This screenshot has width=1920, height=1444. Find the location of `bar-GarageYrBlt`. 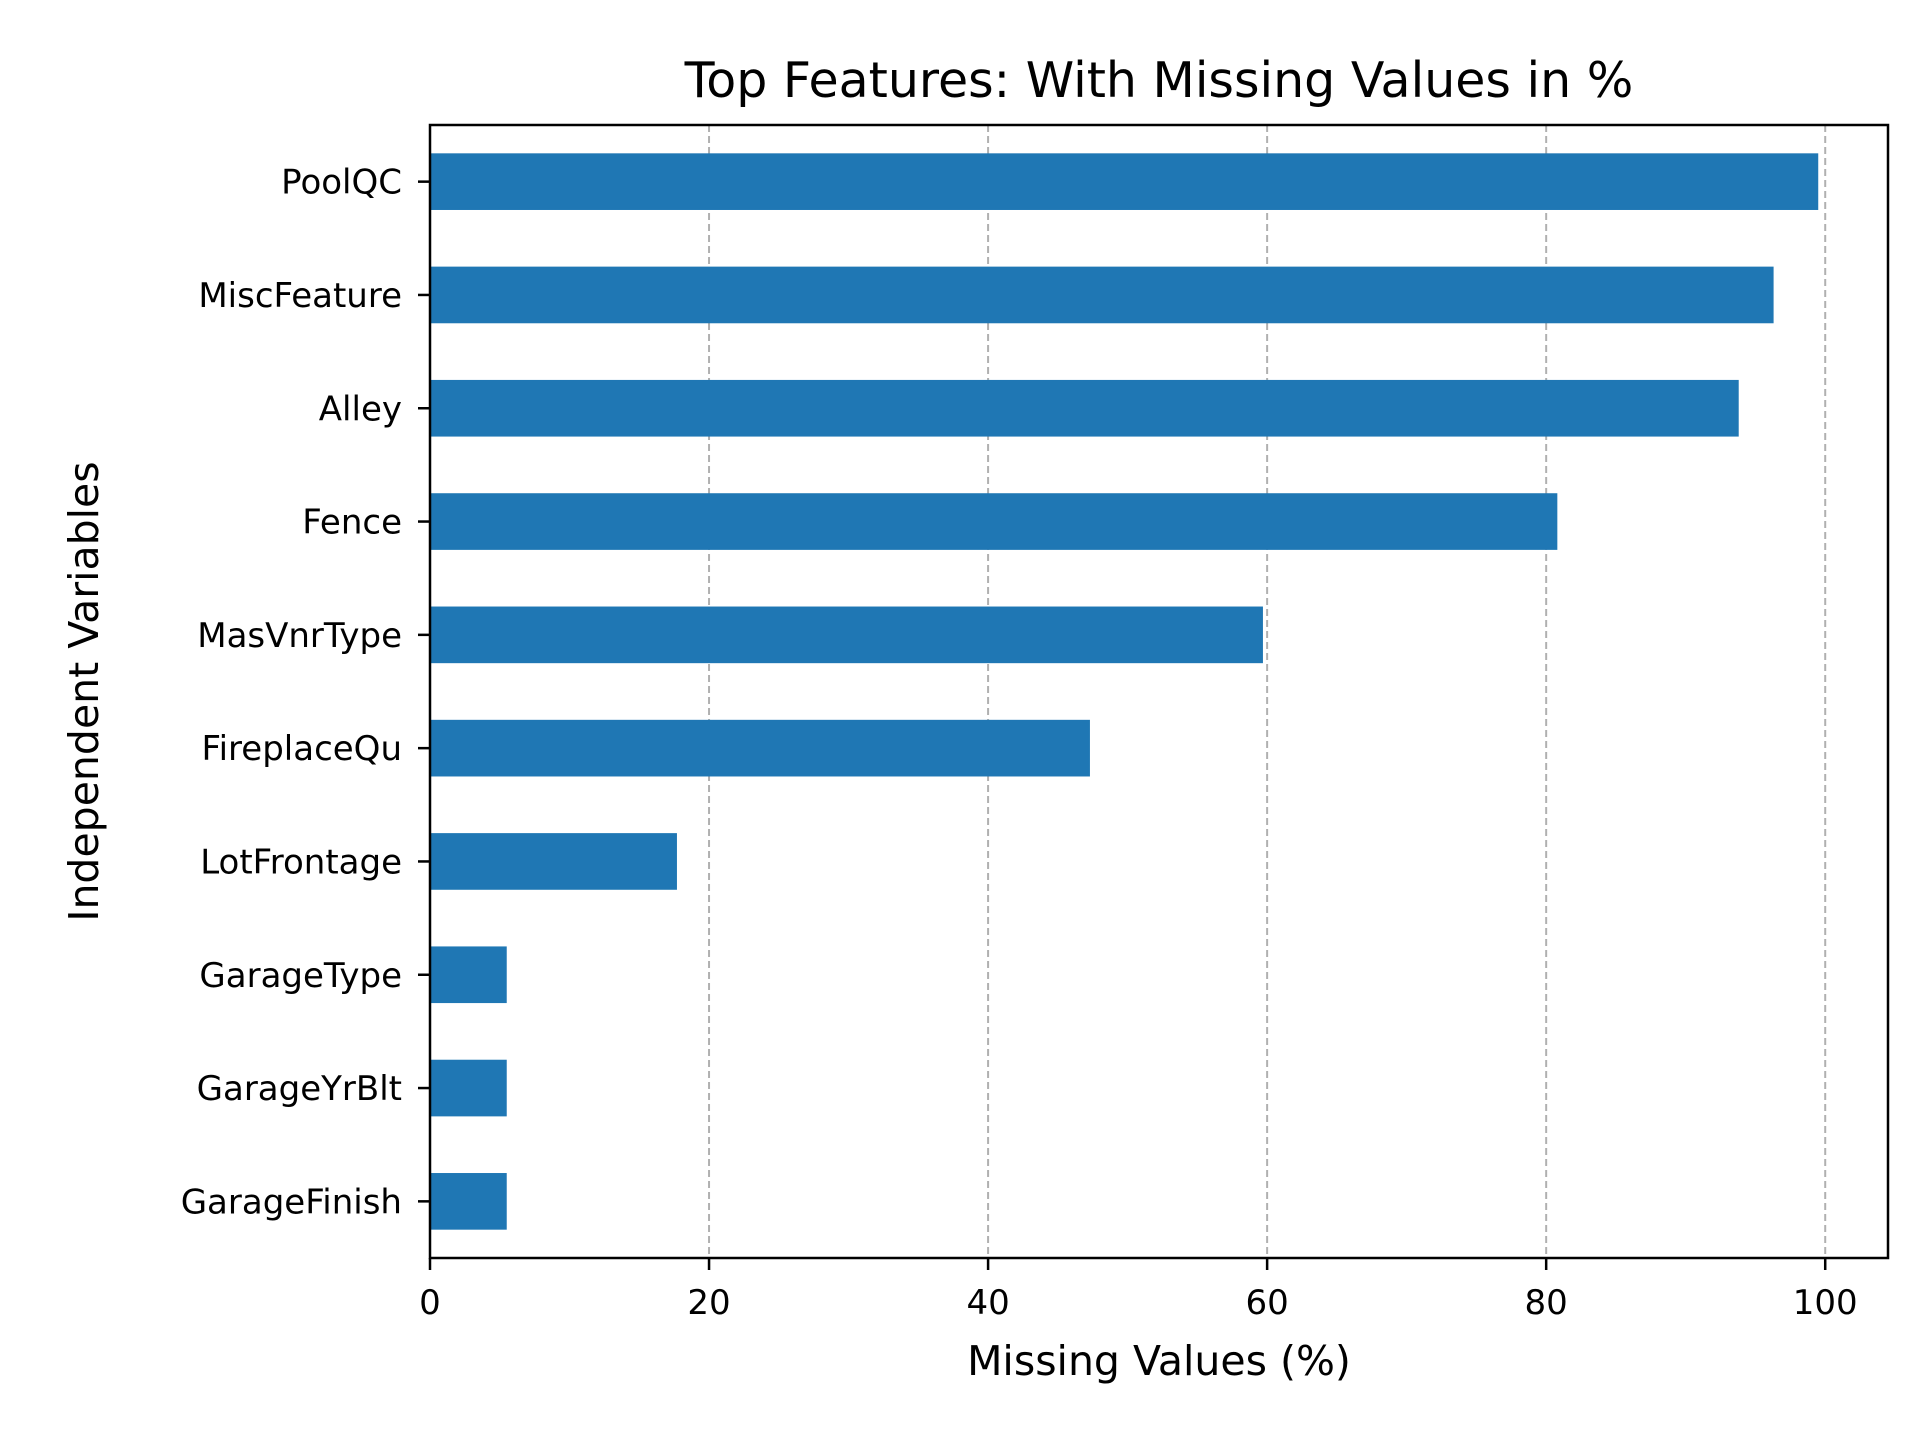

bar-GarageYrBlt is located at coordinates (468, 1088).